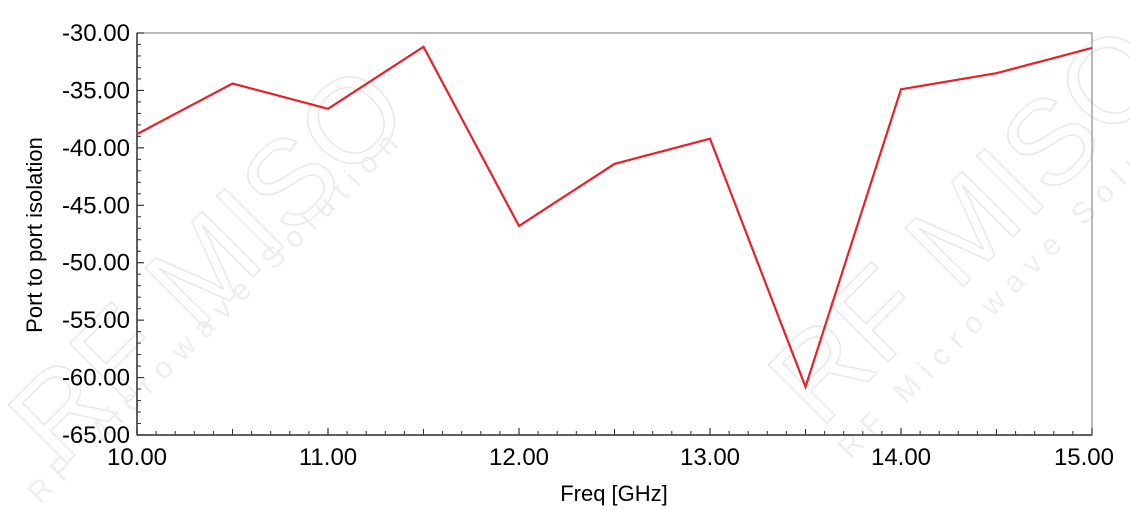 This screenshot has width=1130, height=509. I want to click on x-axis-ticks: 10.00 11.00 12.00 13.00 14.00 15.00, so click(610, 449).